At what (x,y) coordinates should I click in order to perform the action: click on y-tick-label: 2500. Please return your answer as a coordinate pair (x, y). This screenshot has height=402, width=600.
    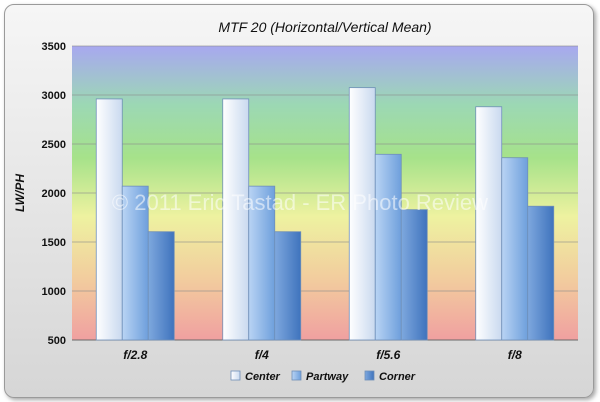
    Looking at the image, I should click on (54, 145).